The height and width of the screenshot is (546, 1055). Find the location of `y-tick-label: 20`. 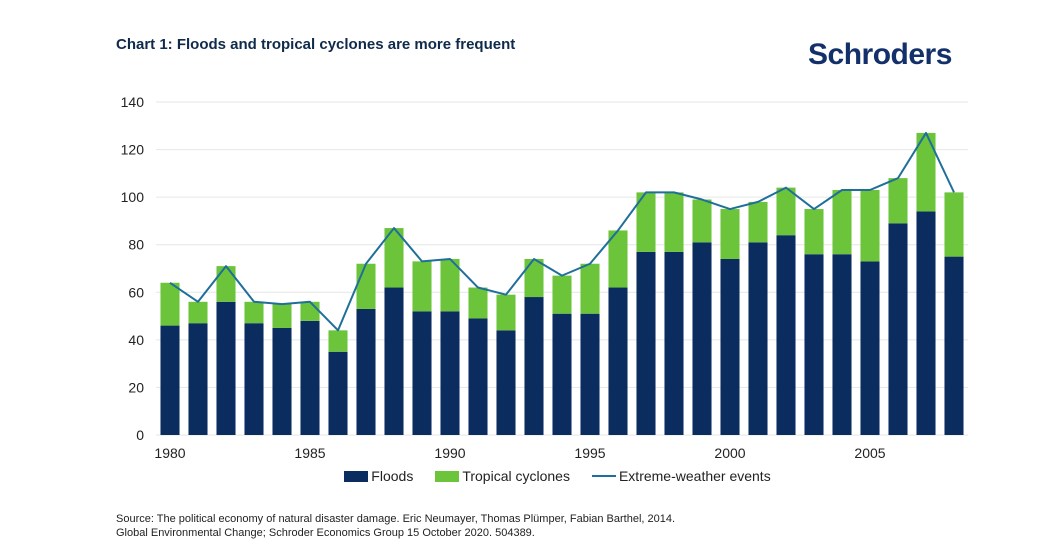

y-tick-label: 20 is located at coordinates (136, 387).